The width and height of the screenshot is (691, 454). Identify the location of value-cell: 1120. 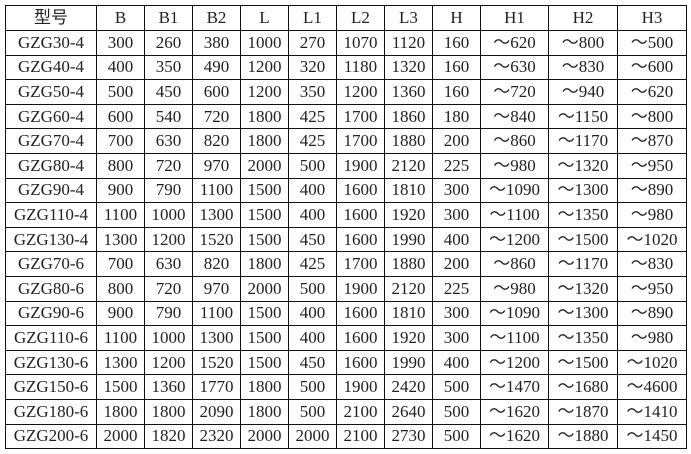
(408, 43).